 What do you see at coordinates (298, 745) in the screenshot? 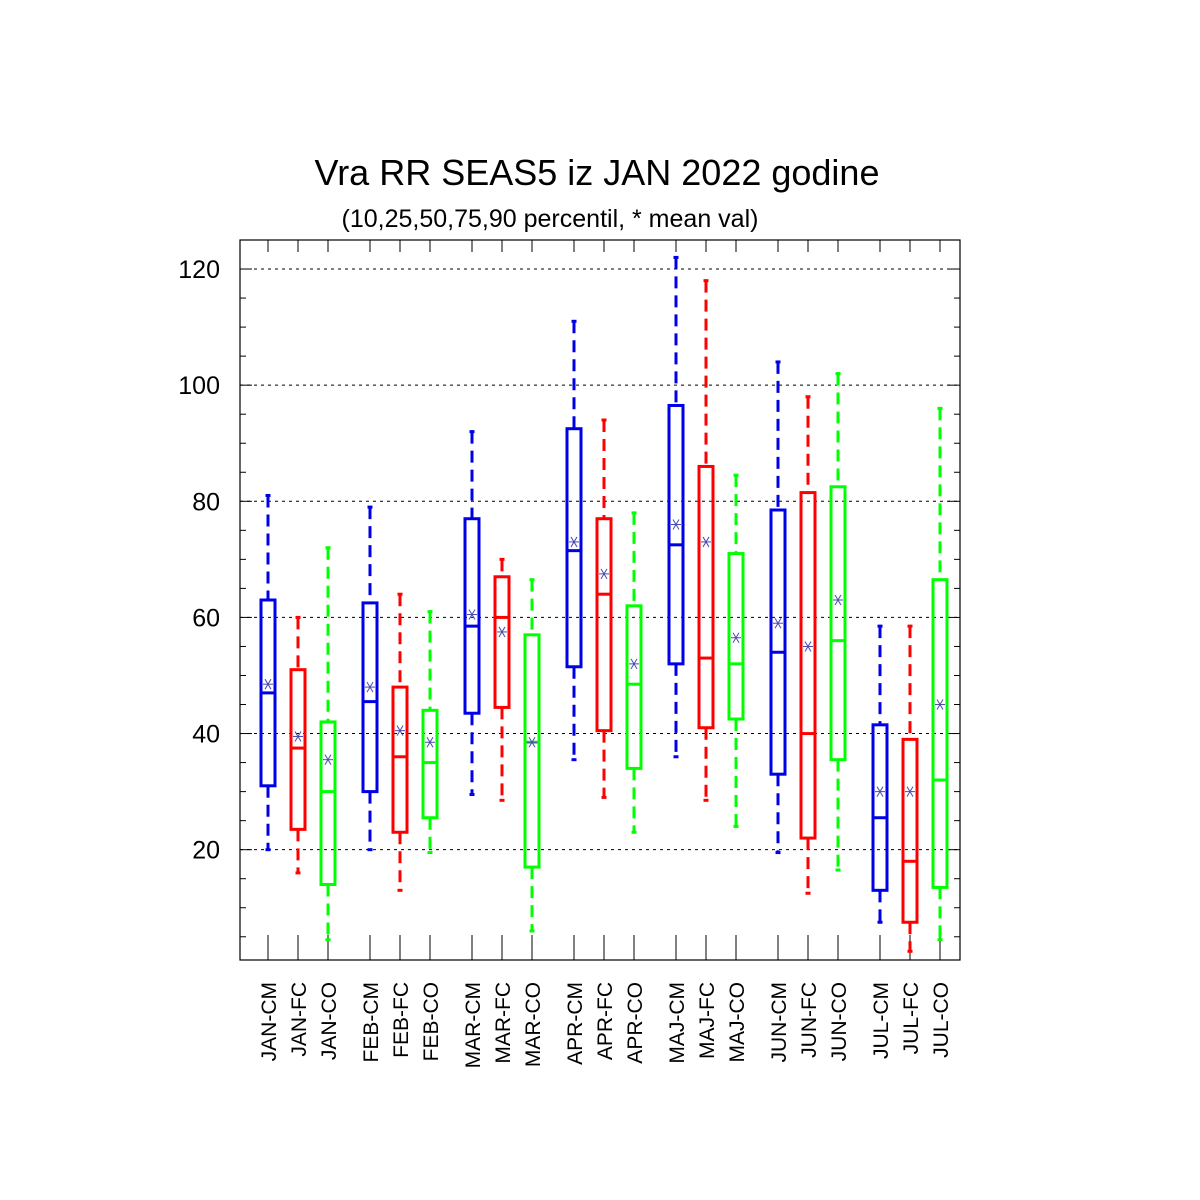
I see `box-jan-fc` at bounding box center [298, 745].